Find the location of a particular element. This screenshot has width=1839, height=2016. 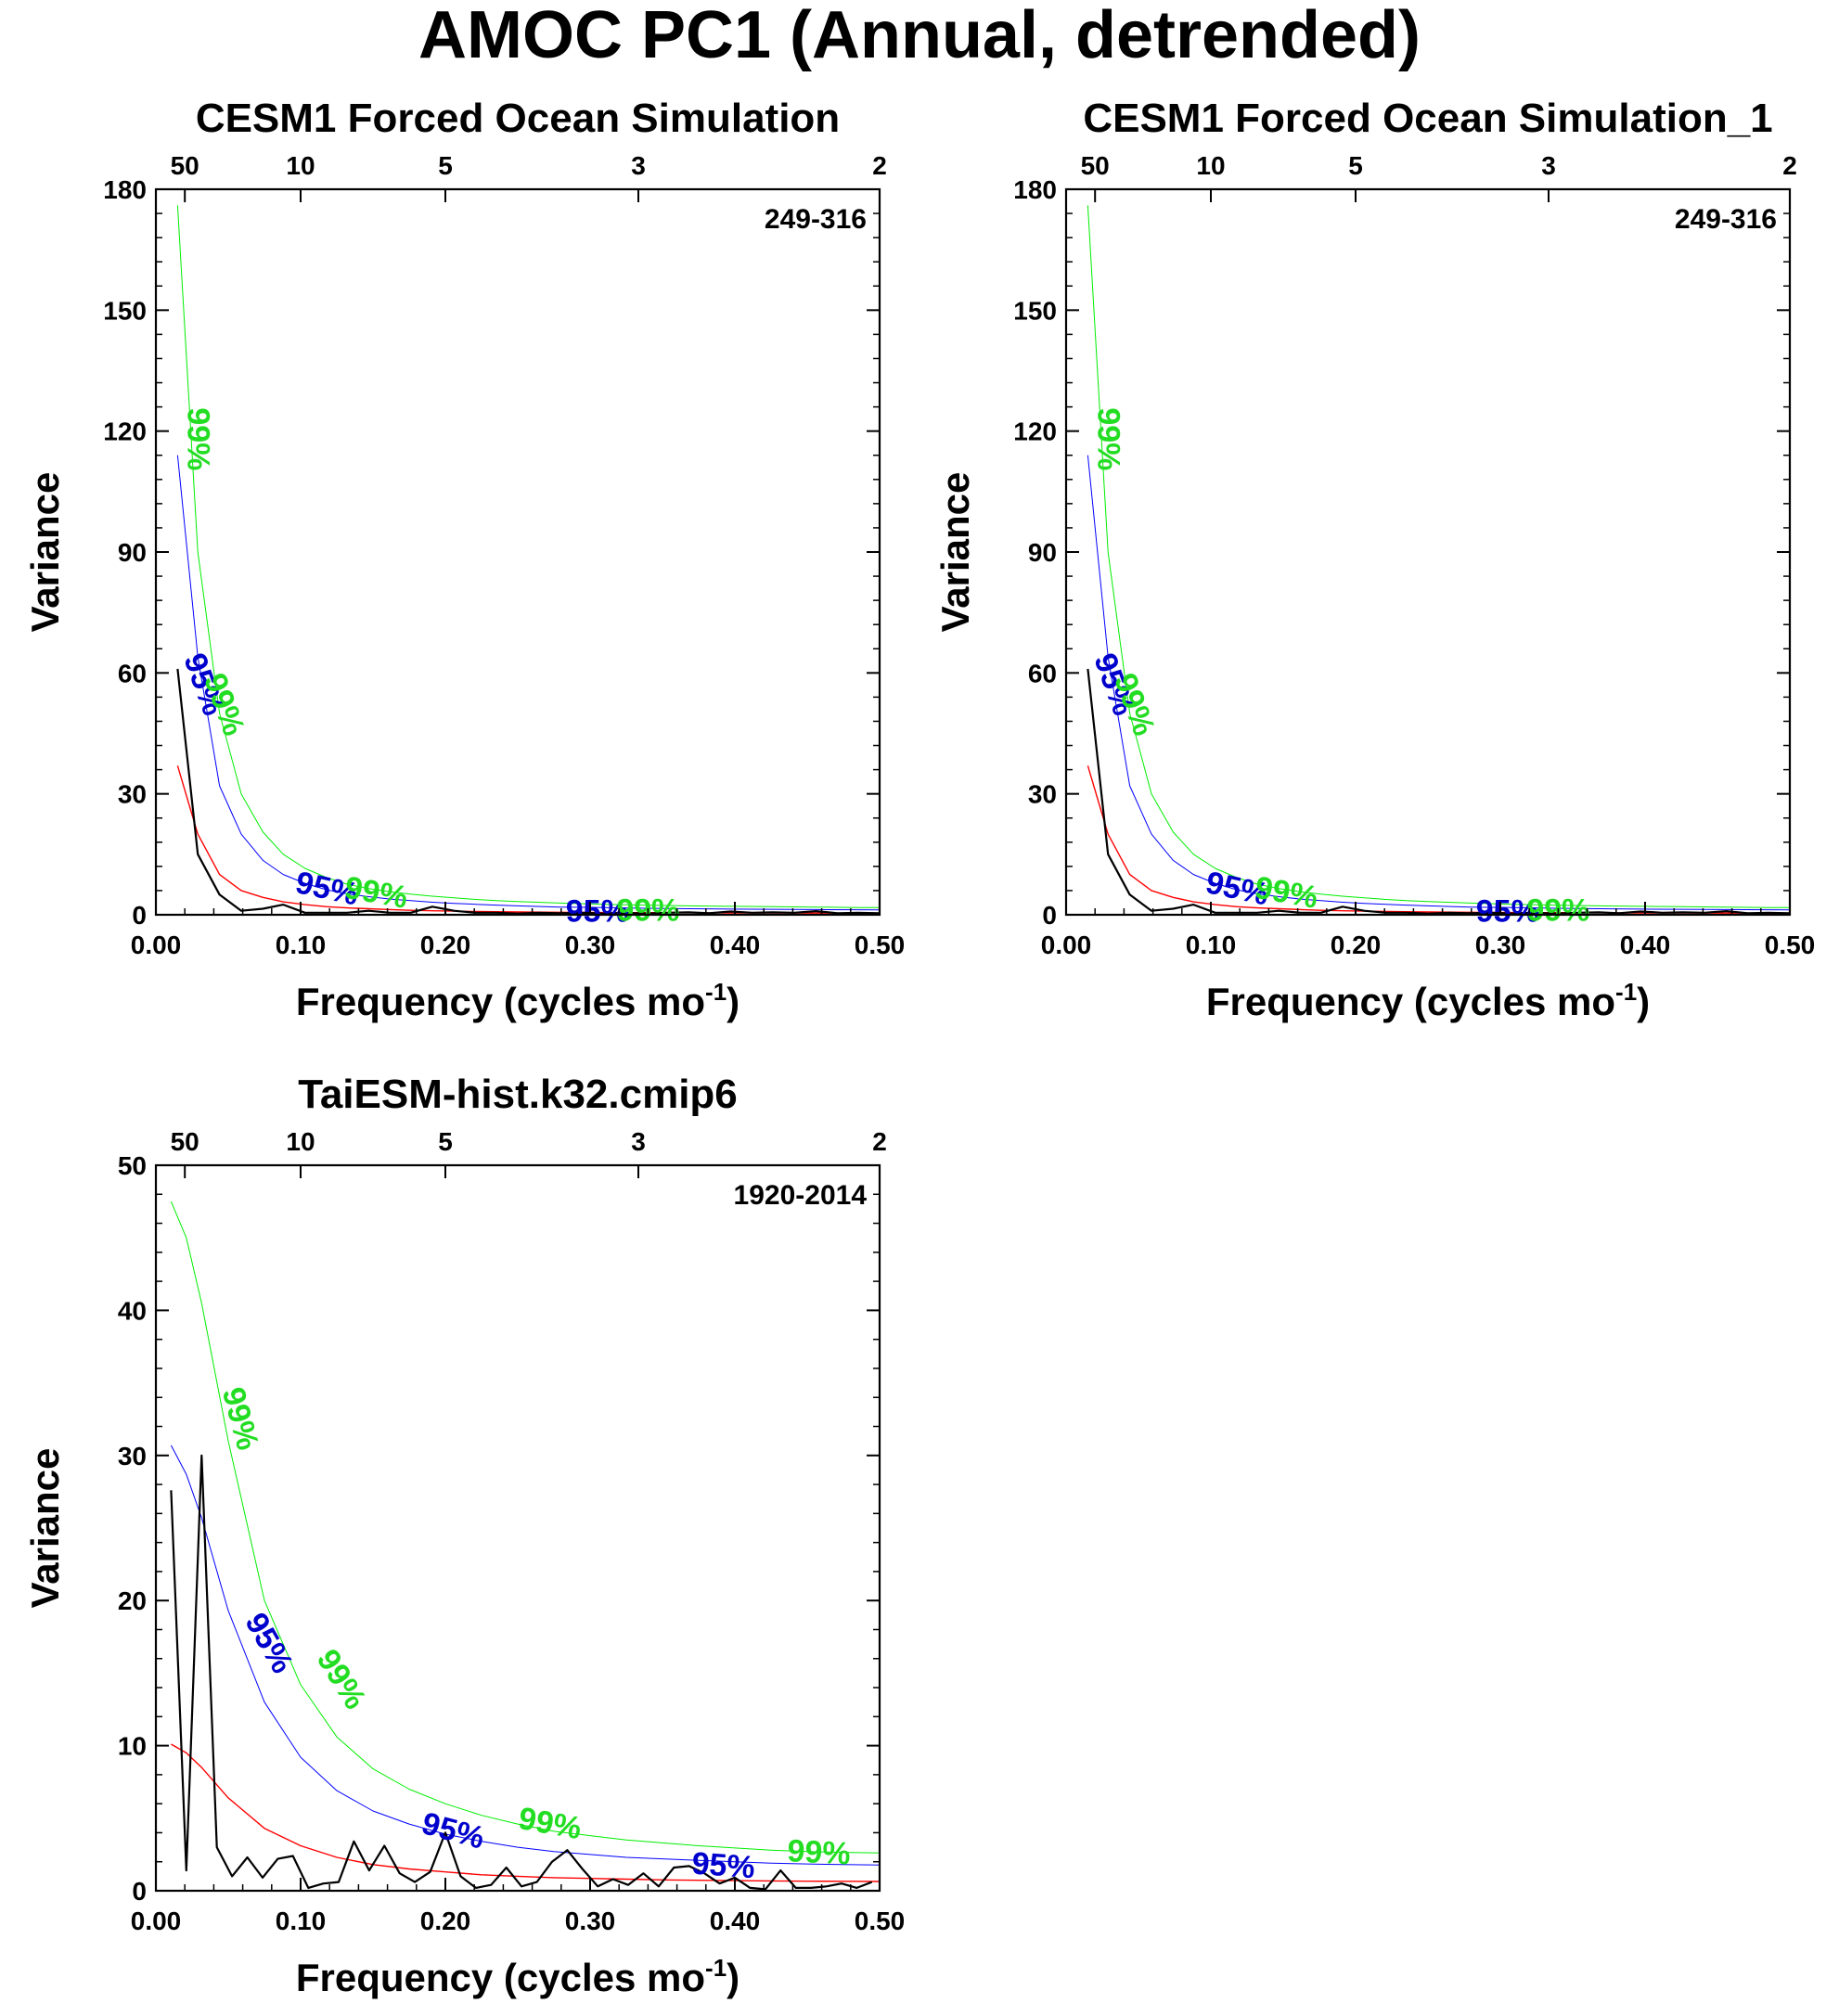

chart-2-curve-label-ci95-3: 95% is located at coordinates (453, 1830).